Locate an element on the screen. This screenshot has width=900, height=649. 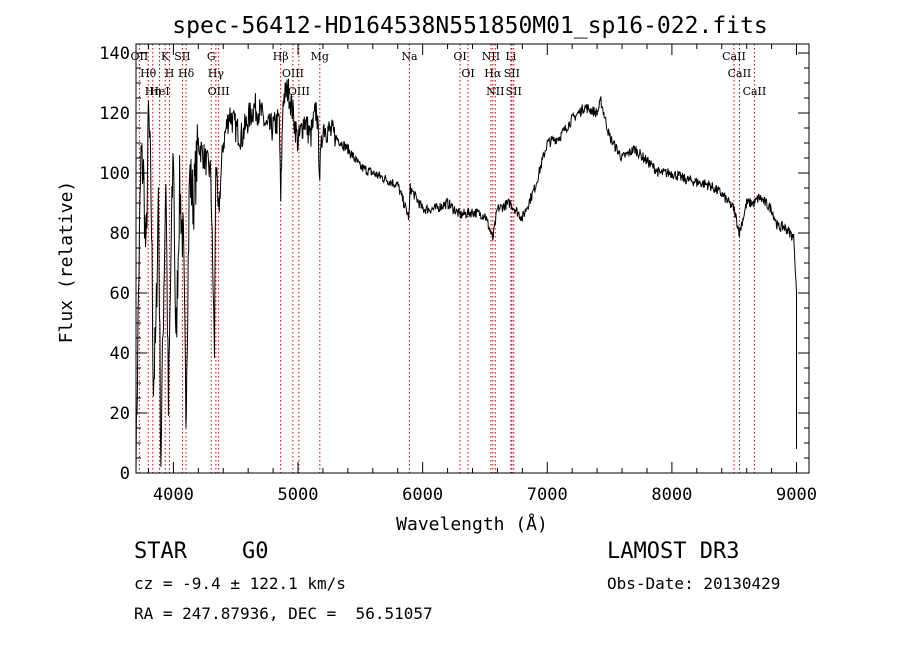
y-tick-label: 140 is located at coordinates (114, 54).